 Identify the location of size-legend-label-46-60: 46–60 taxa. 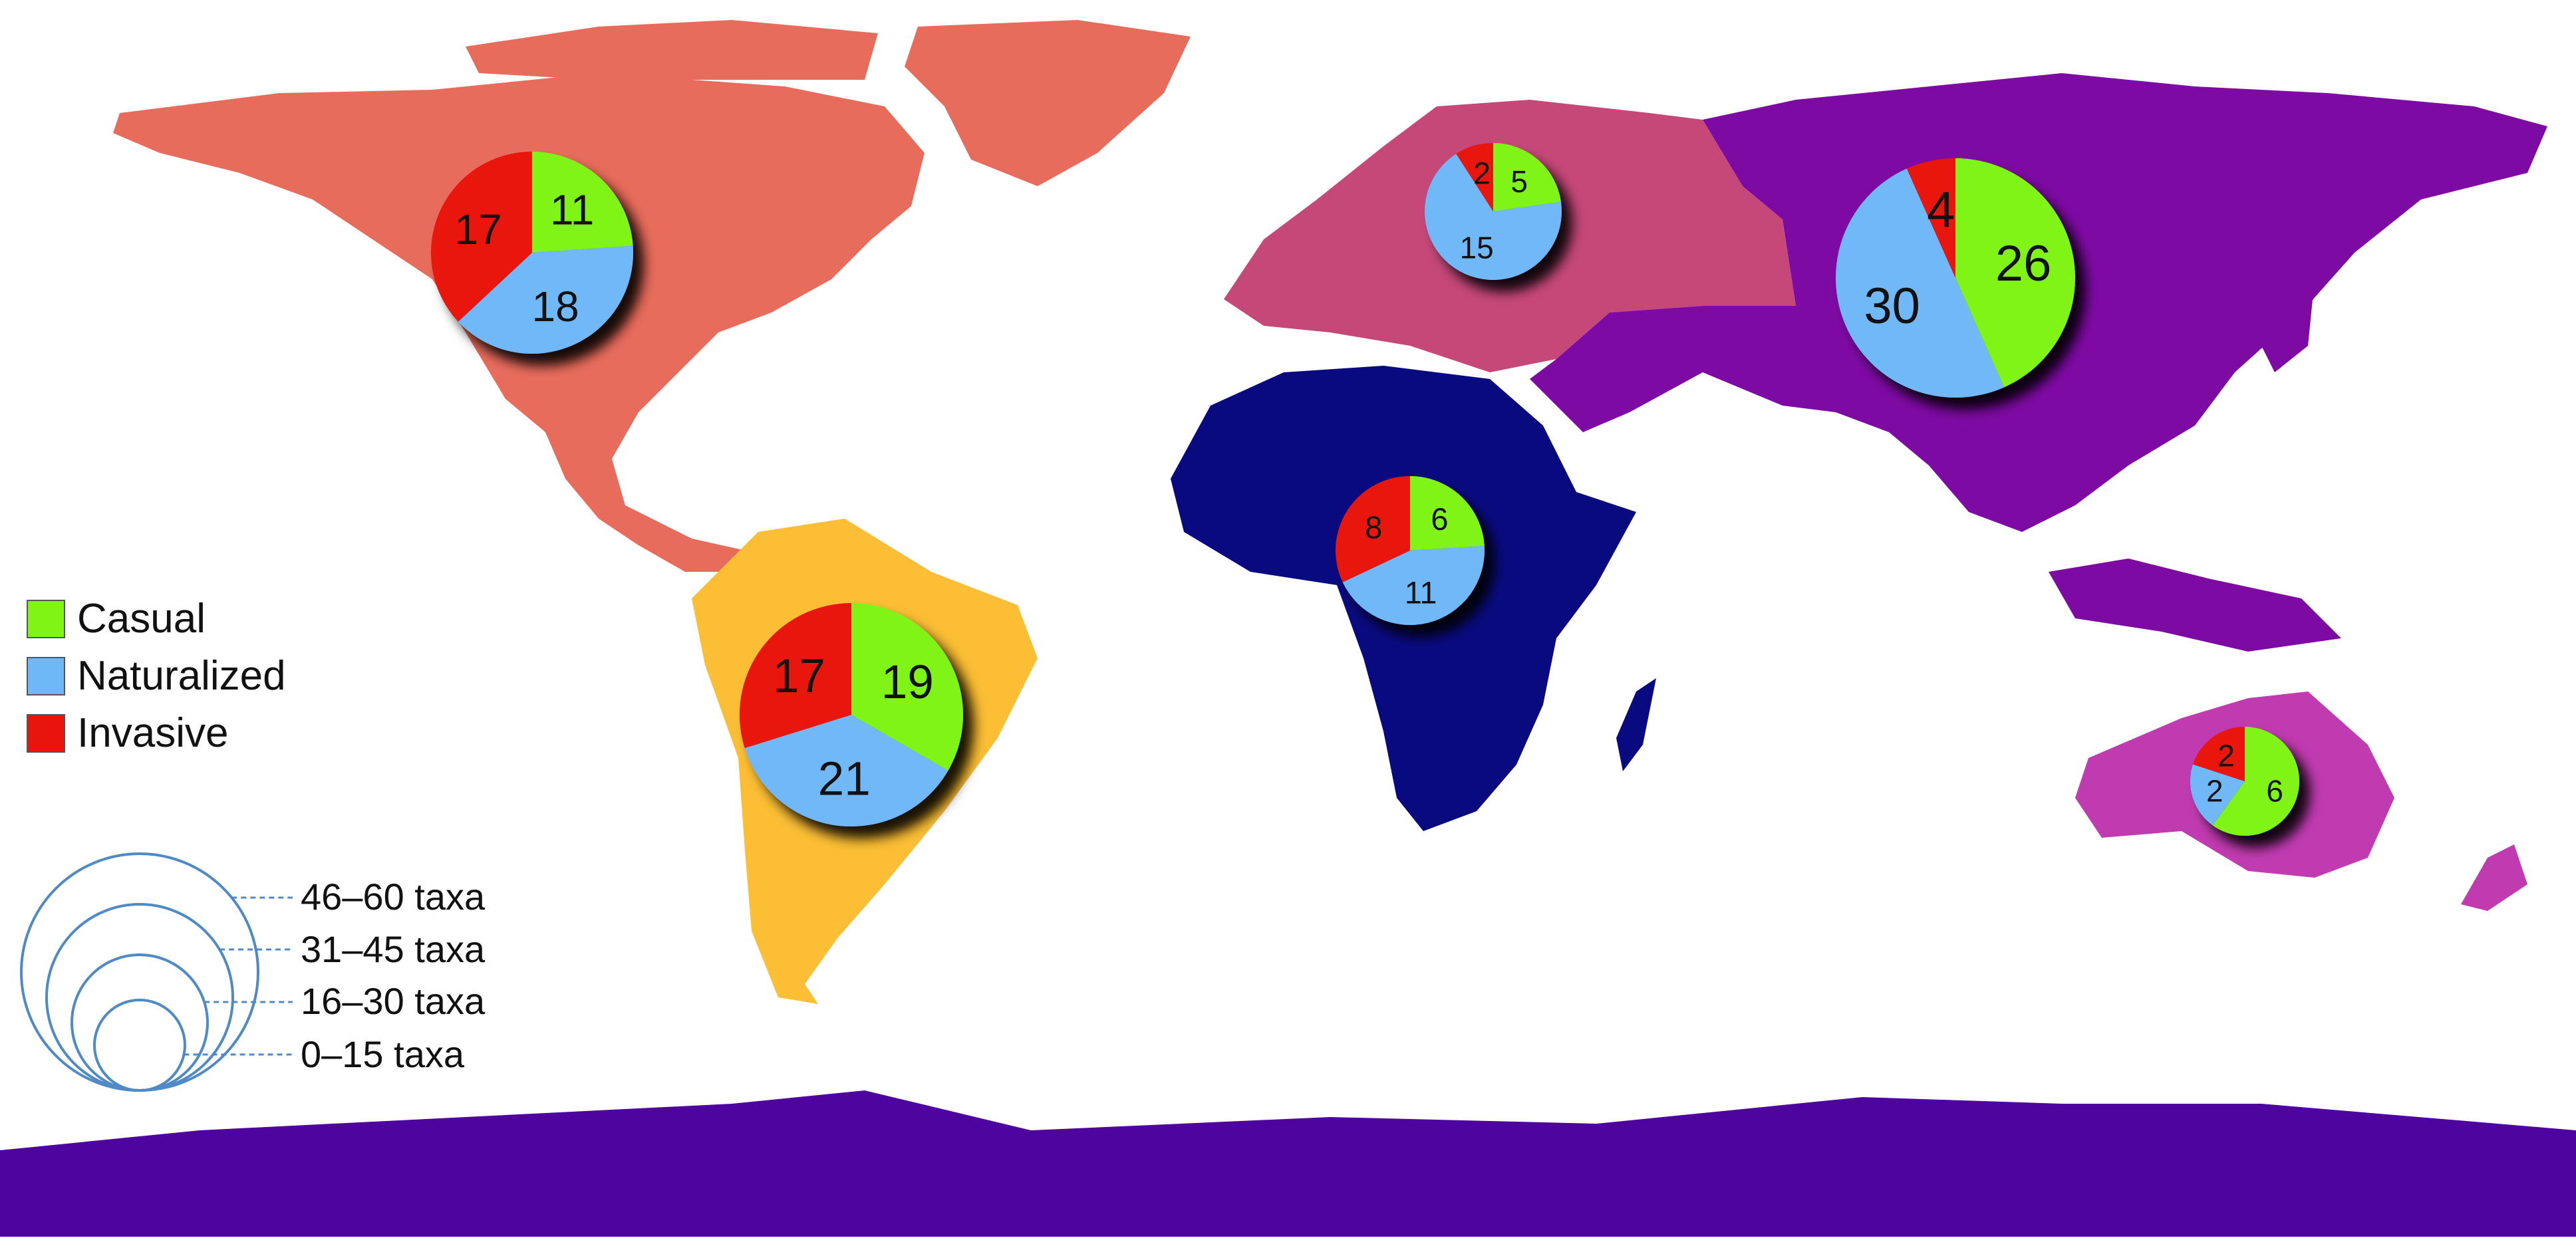
(393, 897).